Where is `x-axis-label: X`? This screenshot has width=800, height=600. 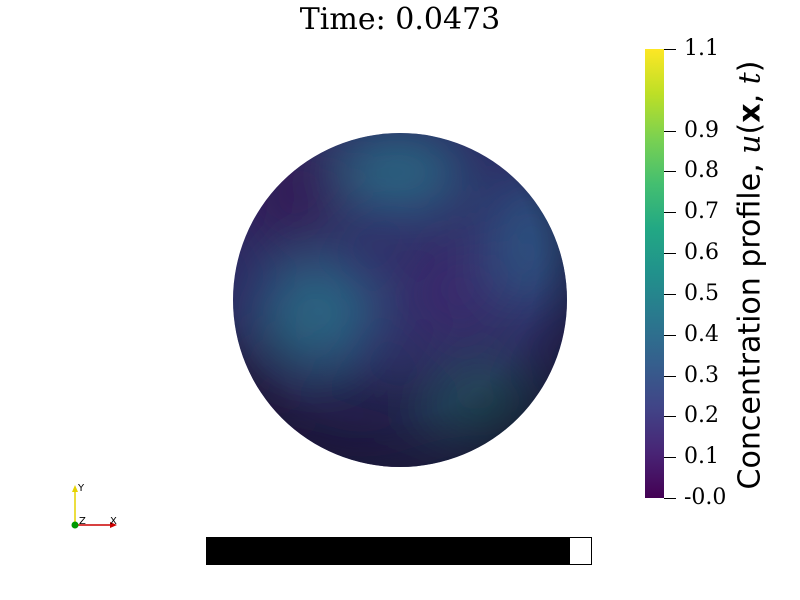 x-axis-label: X is located at coordinates (113, 521).